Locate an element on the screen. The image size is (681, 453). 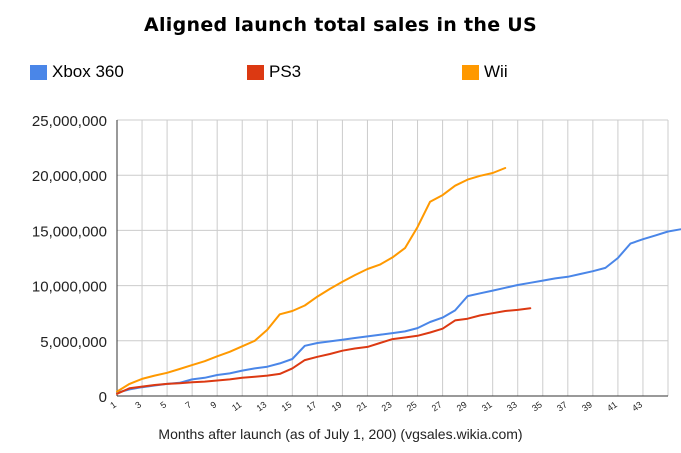
legend: Xbox 360 PS3 Wii is located at coordinates (340, 74).